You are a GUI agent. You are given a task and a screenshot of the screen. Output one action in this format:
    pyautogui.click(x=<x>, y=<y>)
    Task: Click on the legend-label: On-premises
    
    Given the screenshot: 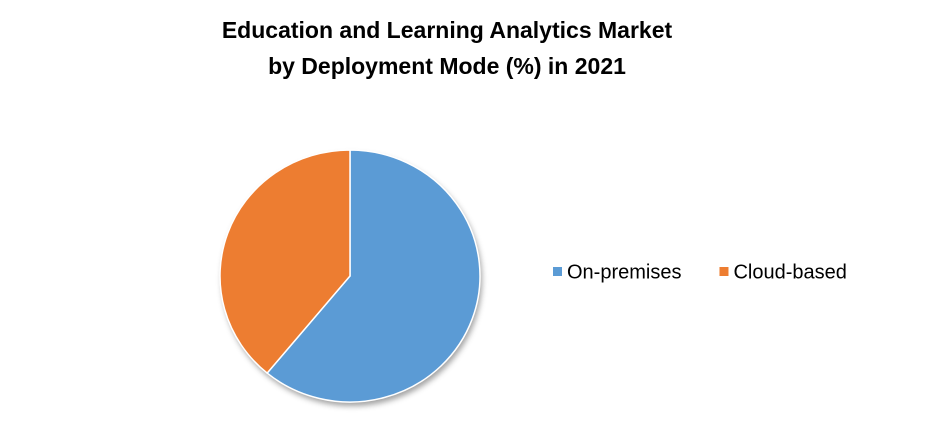 What is the action you would take?
    pyautogui.click(x=624, y=272)
    